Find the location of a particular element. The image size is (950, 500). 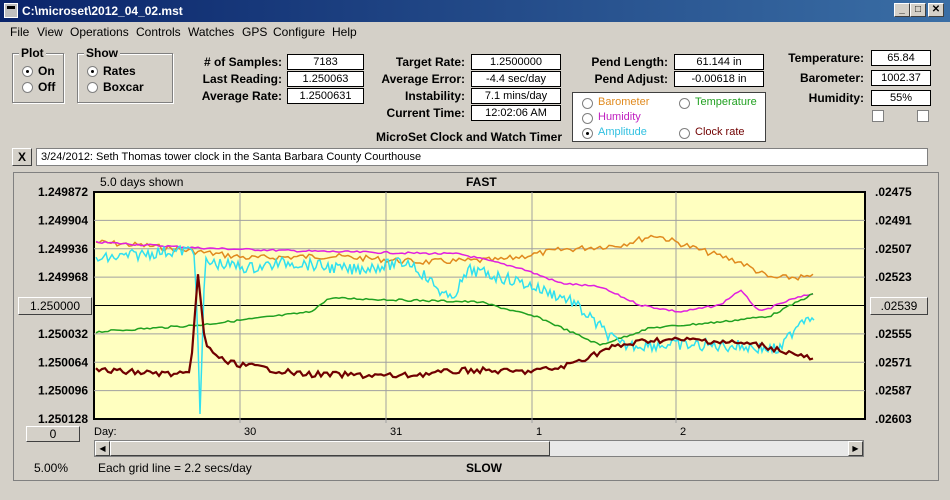

average-error-label: Average Error: is located at coordinates (423, 79).